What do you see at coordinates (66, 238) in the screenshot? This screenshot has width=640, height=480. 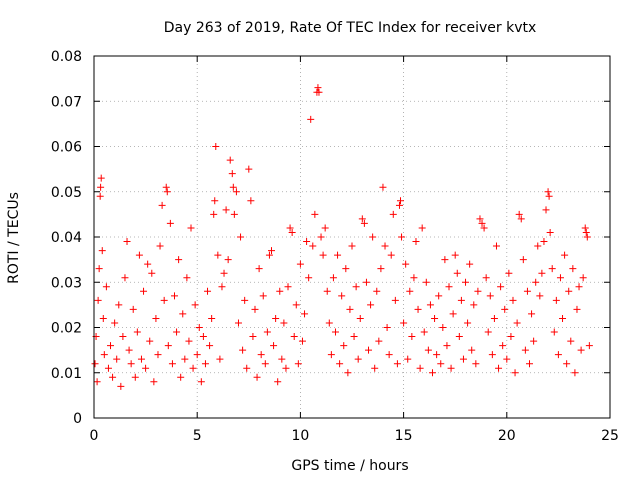 I see `y-tick-label: 0.04` at bounding box center [66, 238].